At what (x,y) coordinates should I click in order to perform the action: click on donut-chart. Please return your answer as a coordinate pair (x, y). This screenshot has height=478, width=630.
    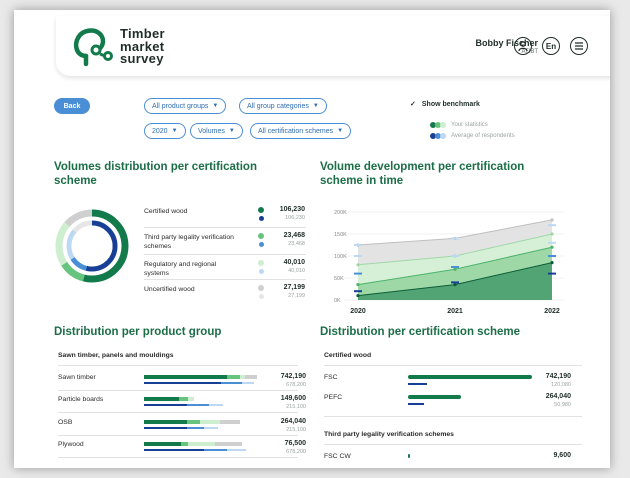
    Looking at the image, I should click on (92, 246).